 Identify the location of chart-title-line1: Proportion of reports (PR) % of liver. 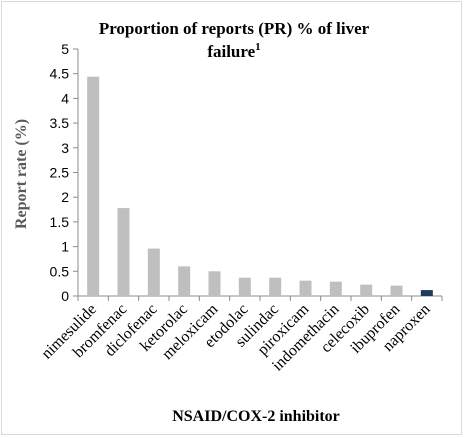
(234, 28).